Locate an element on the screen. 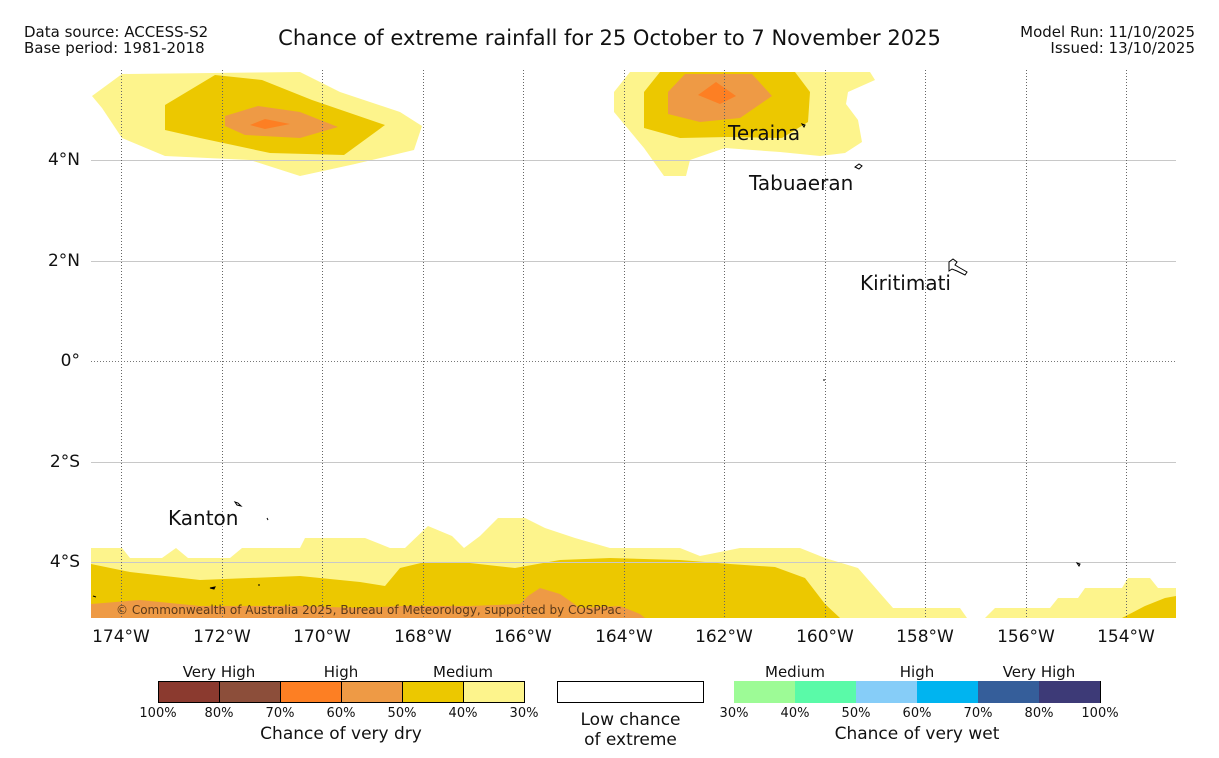 The width and height of the screenshot is (1219, 758). lat-label-2s: 2°S is located at coordinates (64, 462).